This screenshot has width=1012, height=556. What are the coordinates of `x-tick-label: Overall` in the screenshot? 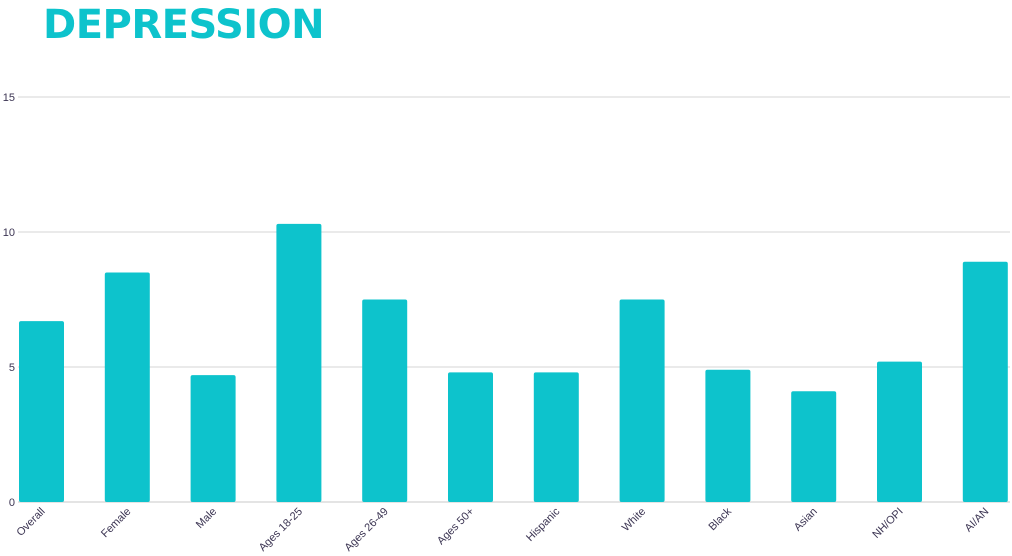 It's located at (30, 522).